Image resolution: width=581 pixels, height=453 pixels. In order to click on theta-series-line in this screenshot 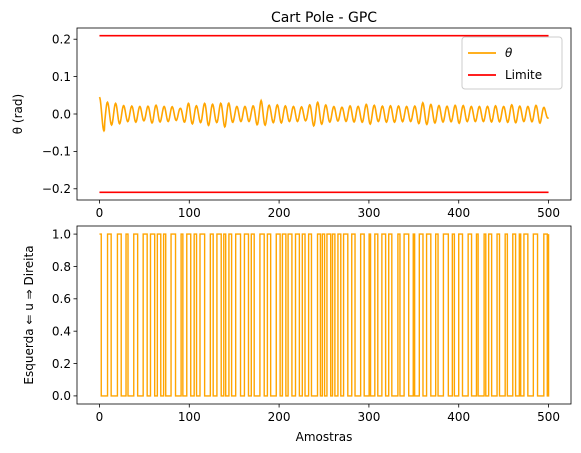, I will do `click(324, 114)`.